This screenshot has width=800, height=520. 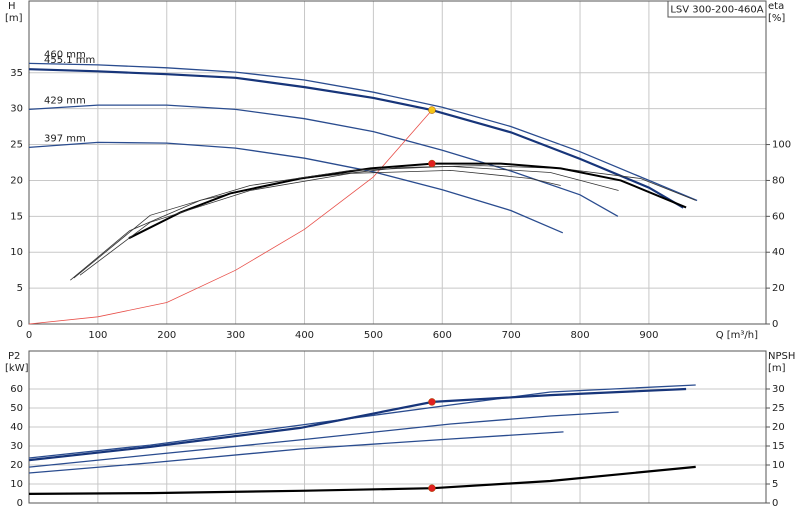 I want to click on y2-tick-label: 40, so click(x=778, y=252).